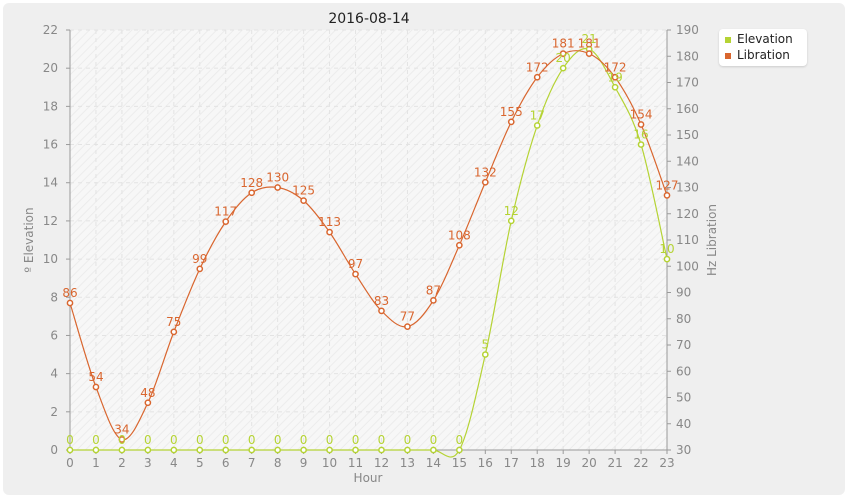 The image size is (850, 500). I want to click on data-label-elevation: 20, so click(563, 58).